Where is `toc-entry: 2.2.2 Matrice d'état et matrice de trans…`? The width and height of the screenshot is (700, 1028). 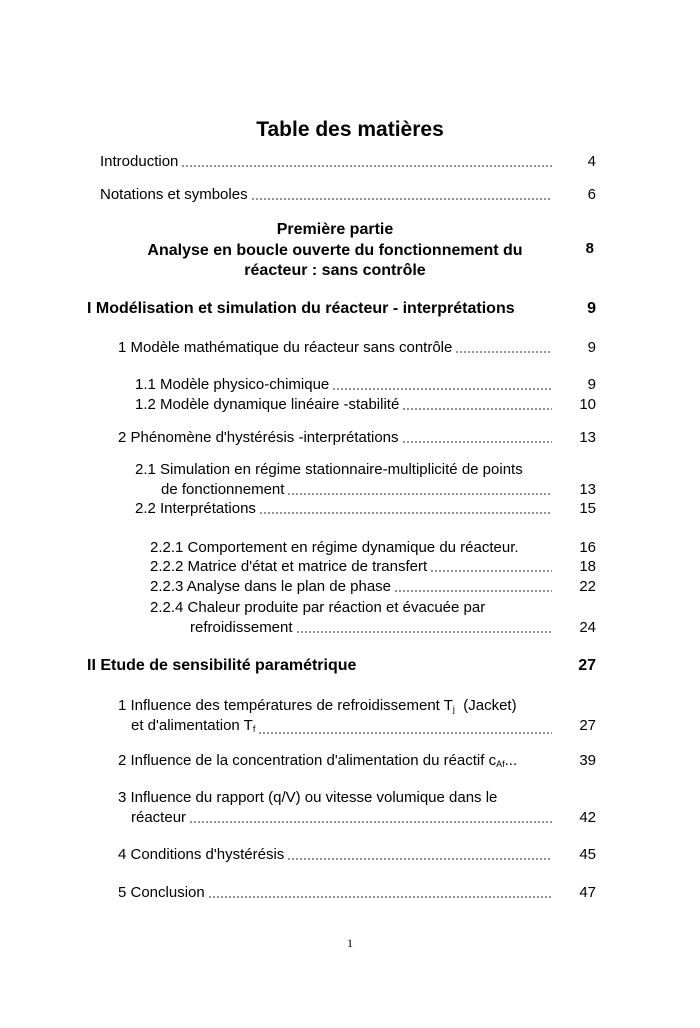
toc-entry: 2.2.2 Matrice d'état et matrice de trans… is located at coordinates (373, 566).